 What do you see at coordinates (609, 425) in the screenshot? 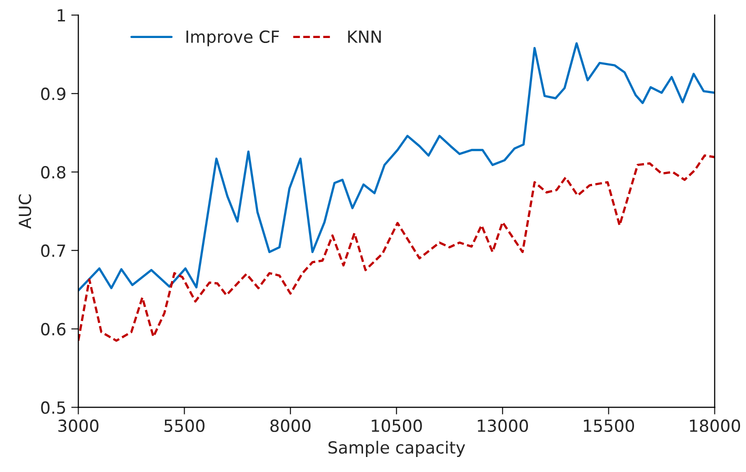
I see `x-tick-label: 15500` at bounding box center [609, 425].